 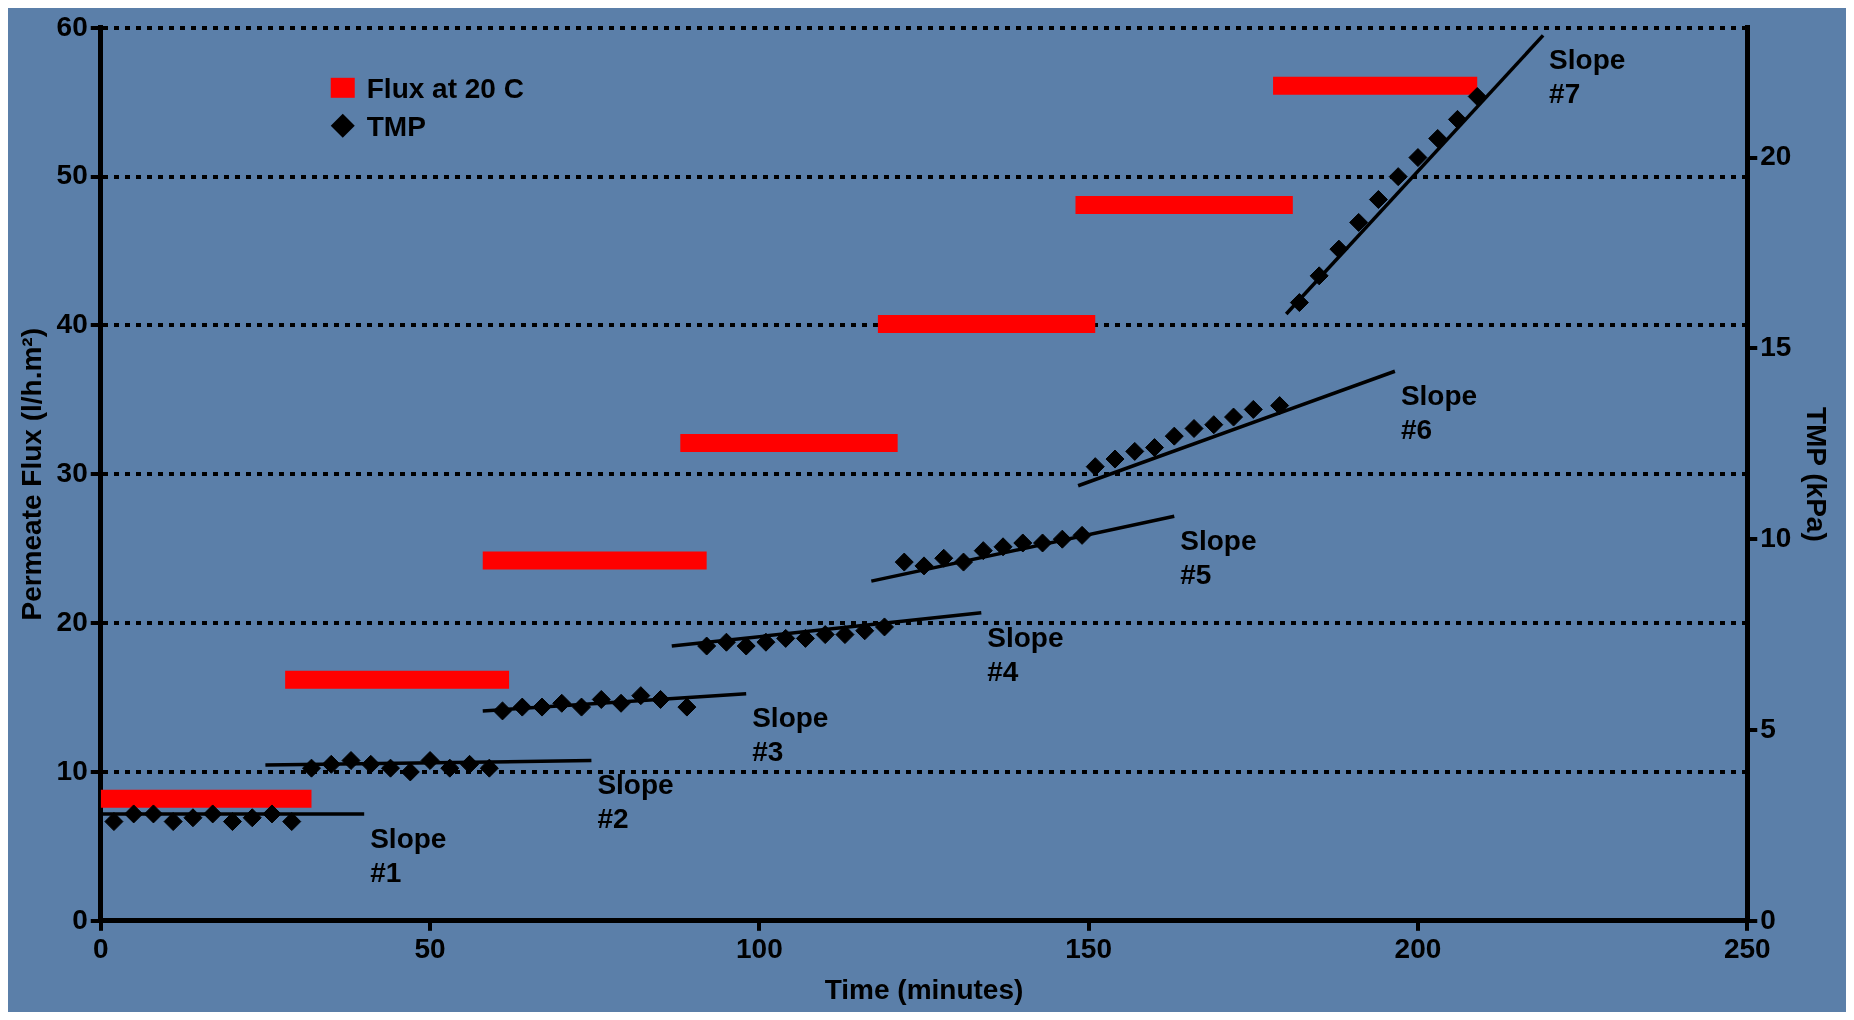 What do you see at coordinates (1218, 557) in the screenshot?
I see `annotation: Slope #5` at bounding box center [1218, 557].